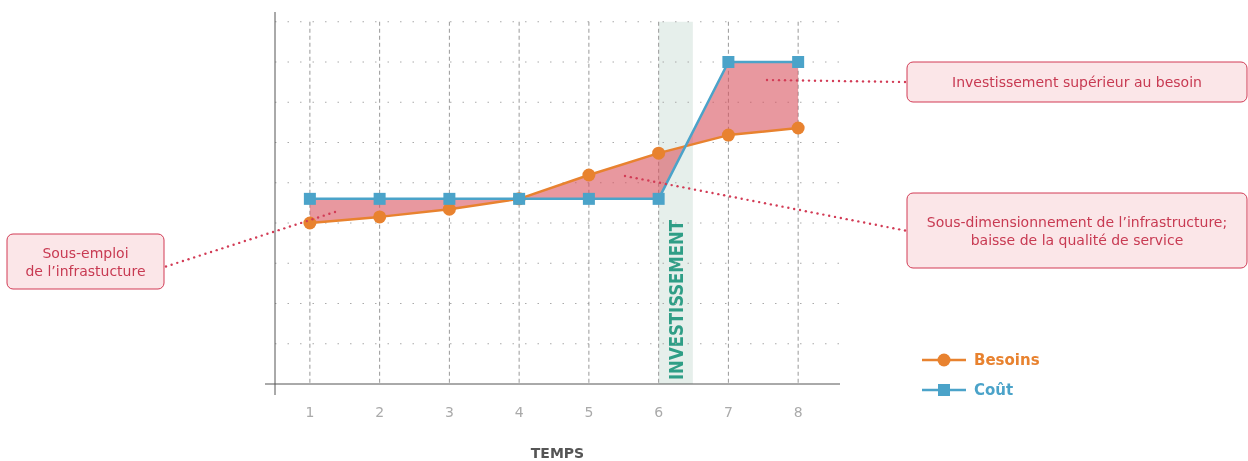 Image resolution: width=1248 pixels, height=461 pixels. I want to click on x-tick-label: 2, so click(380, 412).